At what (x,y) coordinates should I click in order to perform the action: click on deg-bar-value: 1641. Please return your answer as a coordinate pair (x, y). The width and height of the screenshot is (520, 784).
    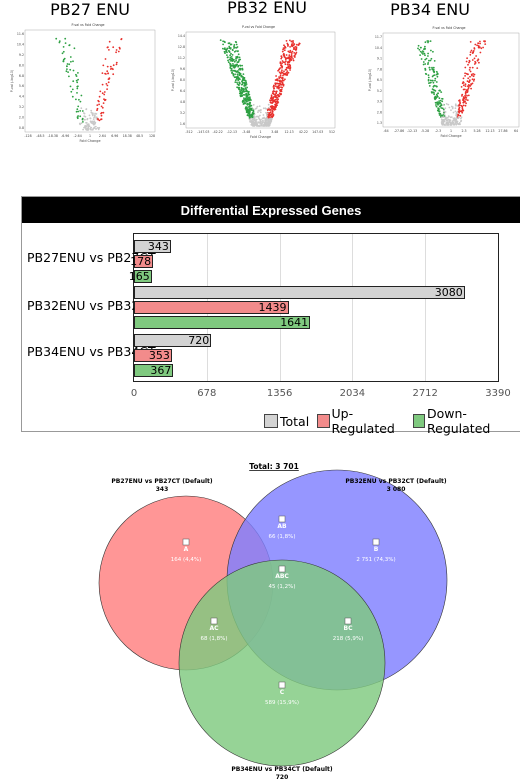
    Looking at the image, I should click on (294, 322).